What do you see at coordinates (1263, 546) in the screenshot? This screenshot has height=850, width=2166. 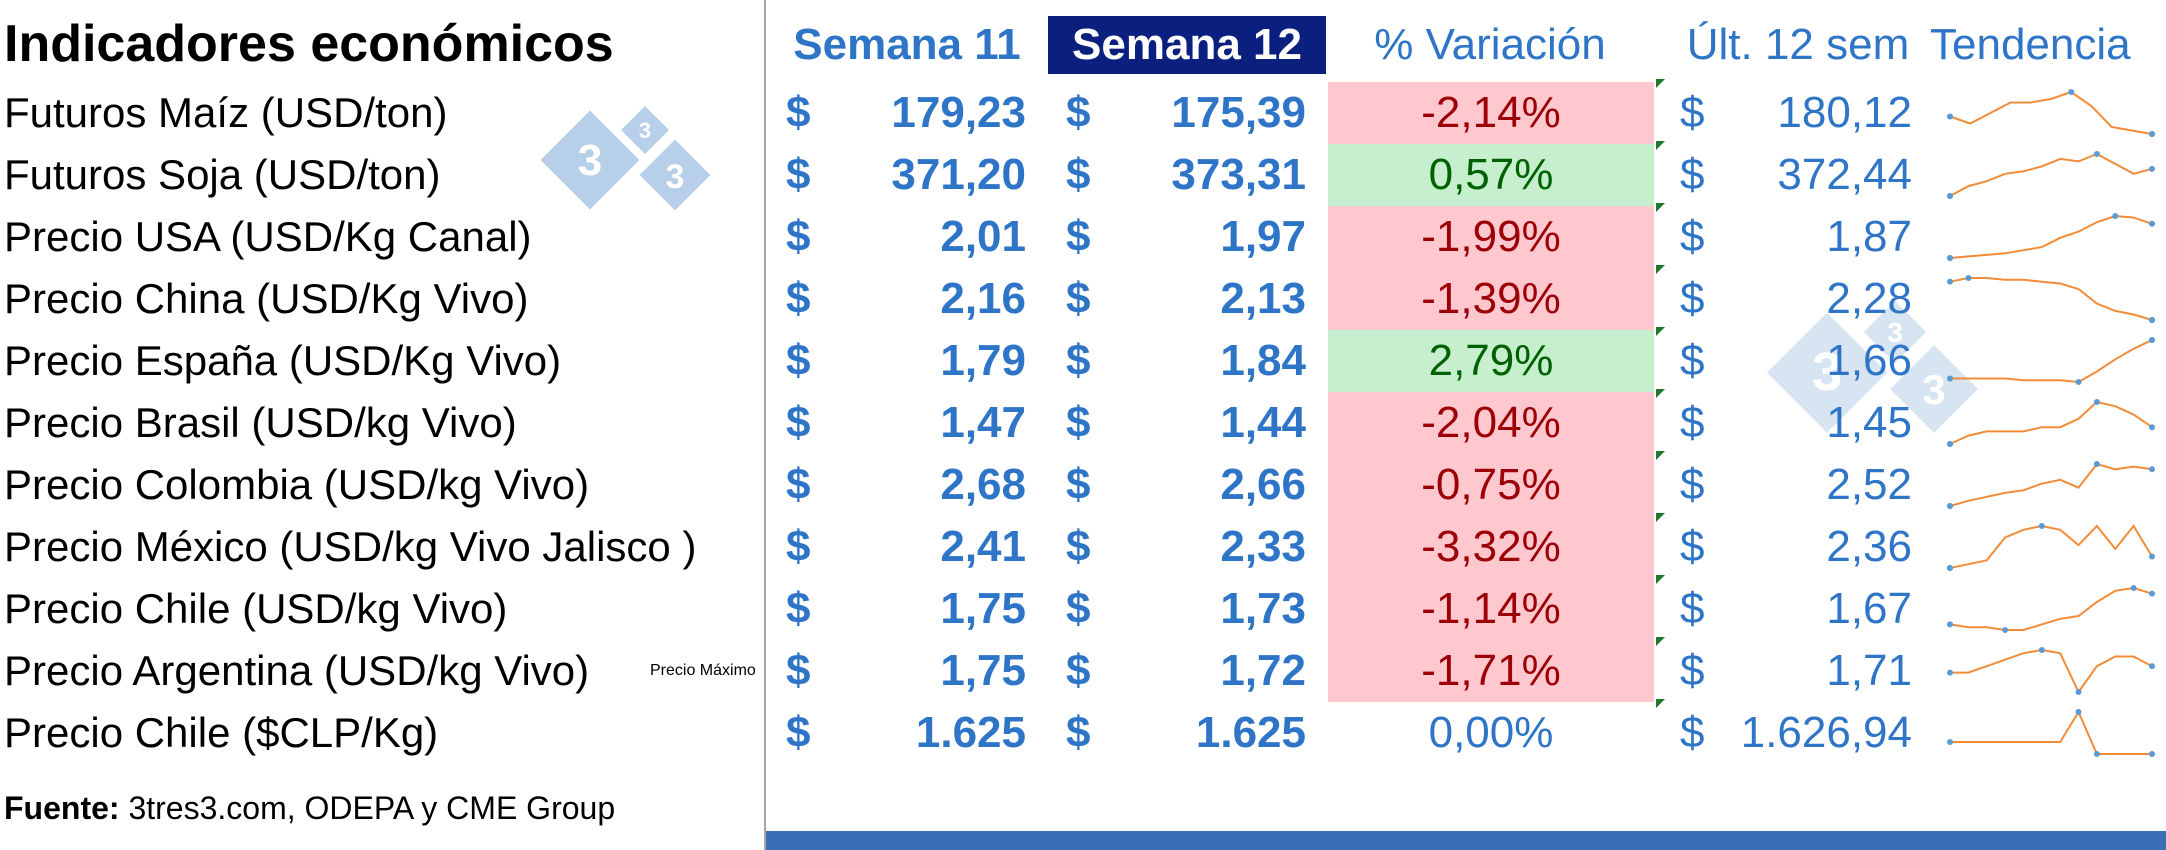 I see `week12-value: 2,33` at bounding box center [1263, 546].